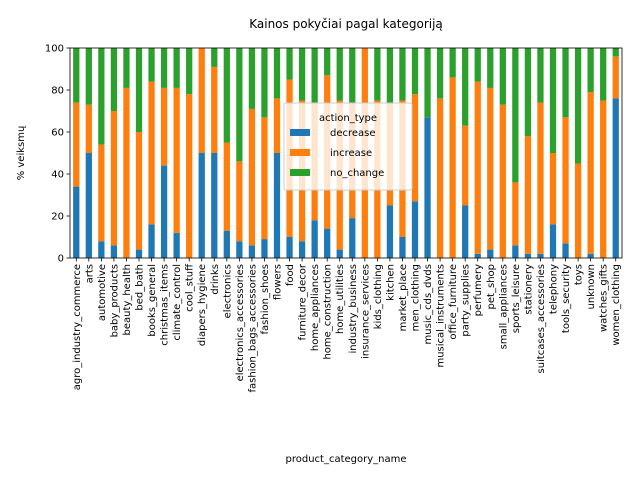 The width and height of the screenshot is (640, 480). I want to click on bar-increase-flowers, so click(277, 125).